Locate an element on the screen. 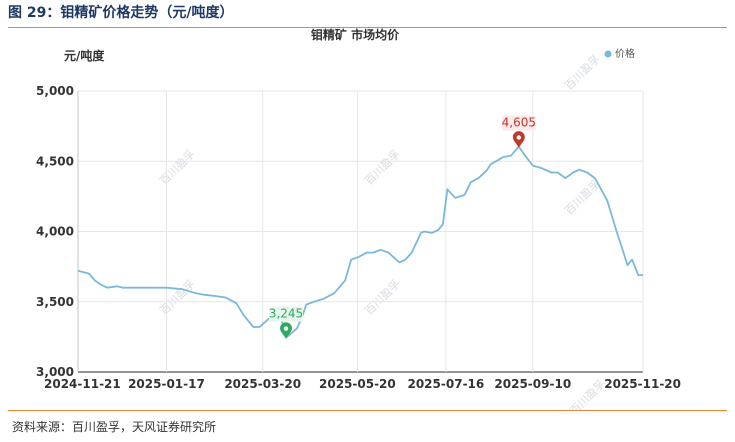 The width and height of the screenshot is (735, 442). watermark-0: 百川盈孚 is located at coordinates (177, 167).